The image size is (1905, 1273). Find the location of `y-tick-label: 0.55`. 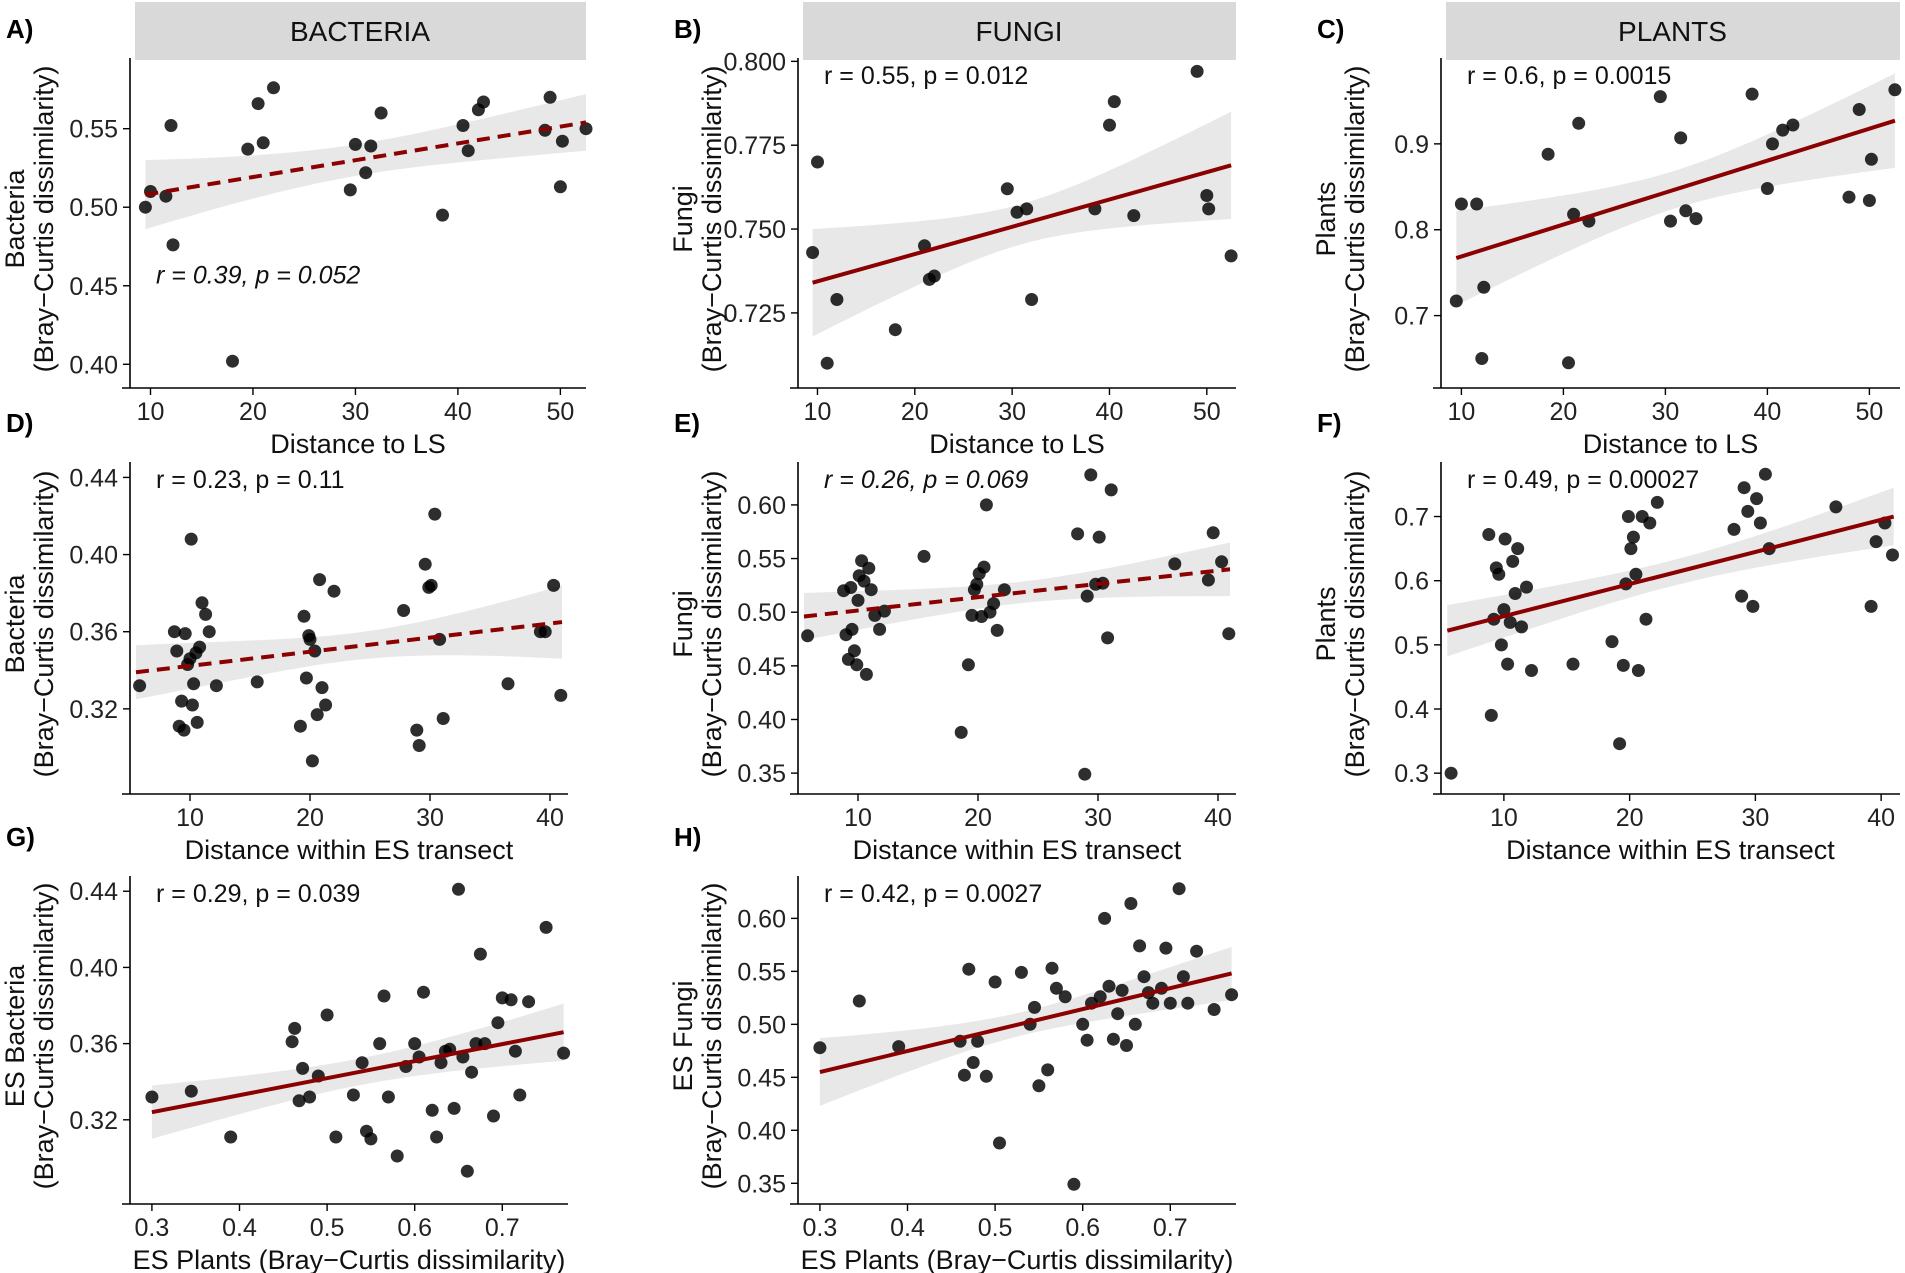

y-tick-label: 0.55 is located at coordinates (761, 560).